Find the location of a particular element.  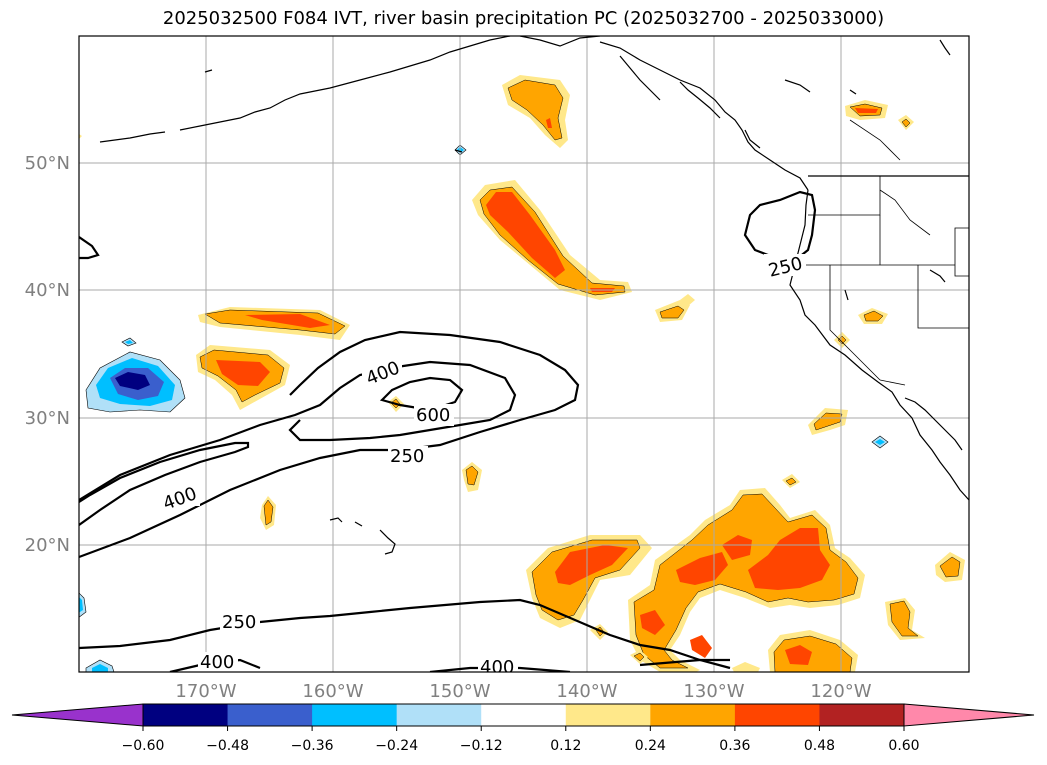

lon-label: 130°W is located at coordinates (713, 691).